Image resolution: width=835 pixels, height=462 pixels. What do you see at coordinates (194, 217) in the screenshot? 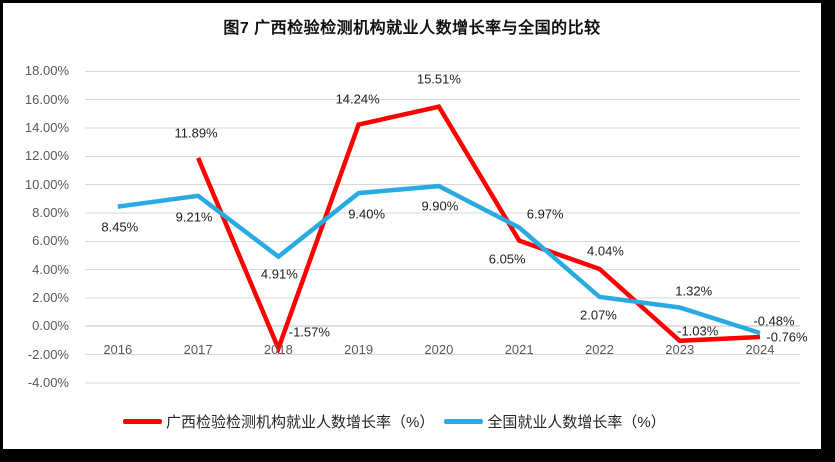
I see `data-label-national: 9.21%` at bounding box center [194, 217].